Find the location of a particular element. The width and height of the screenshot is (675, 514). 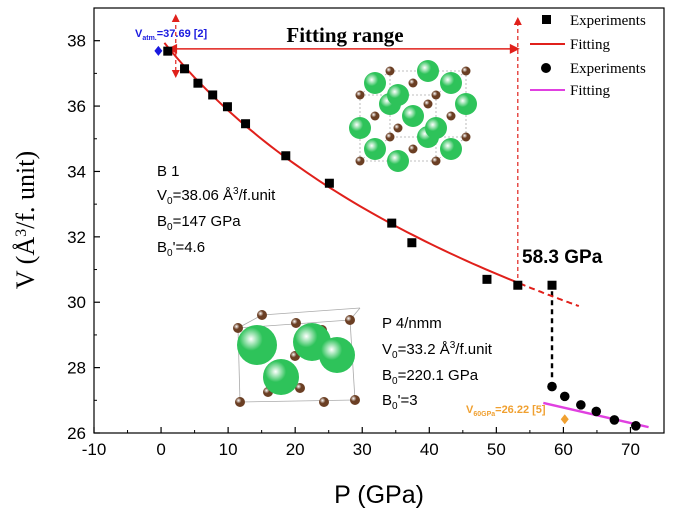

b1-v0: V0=38.06 Å3/f.unit is located at coordinates (216, 196).